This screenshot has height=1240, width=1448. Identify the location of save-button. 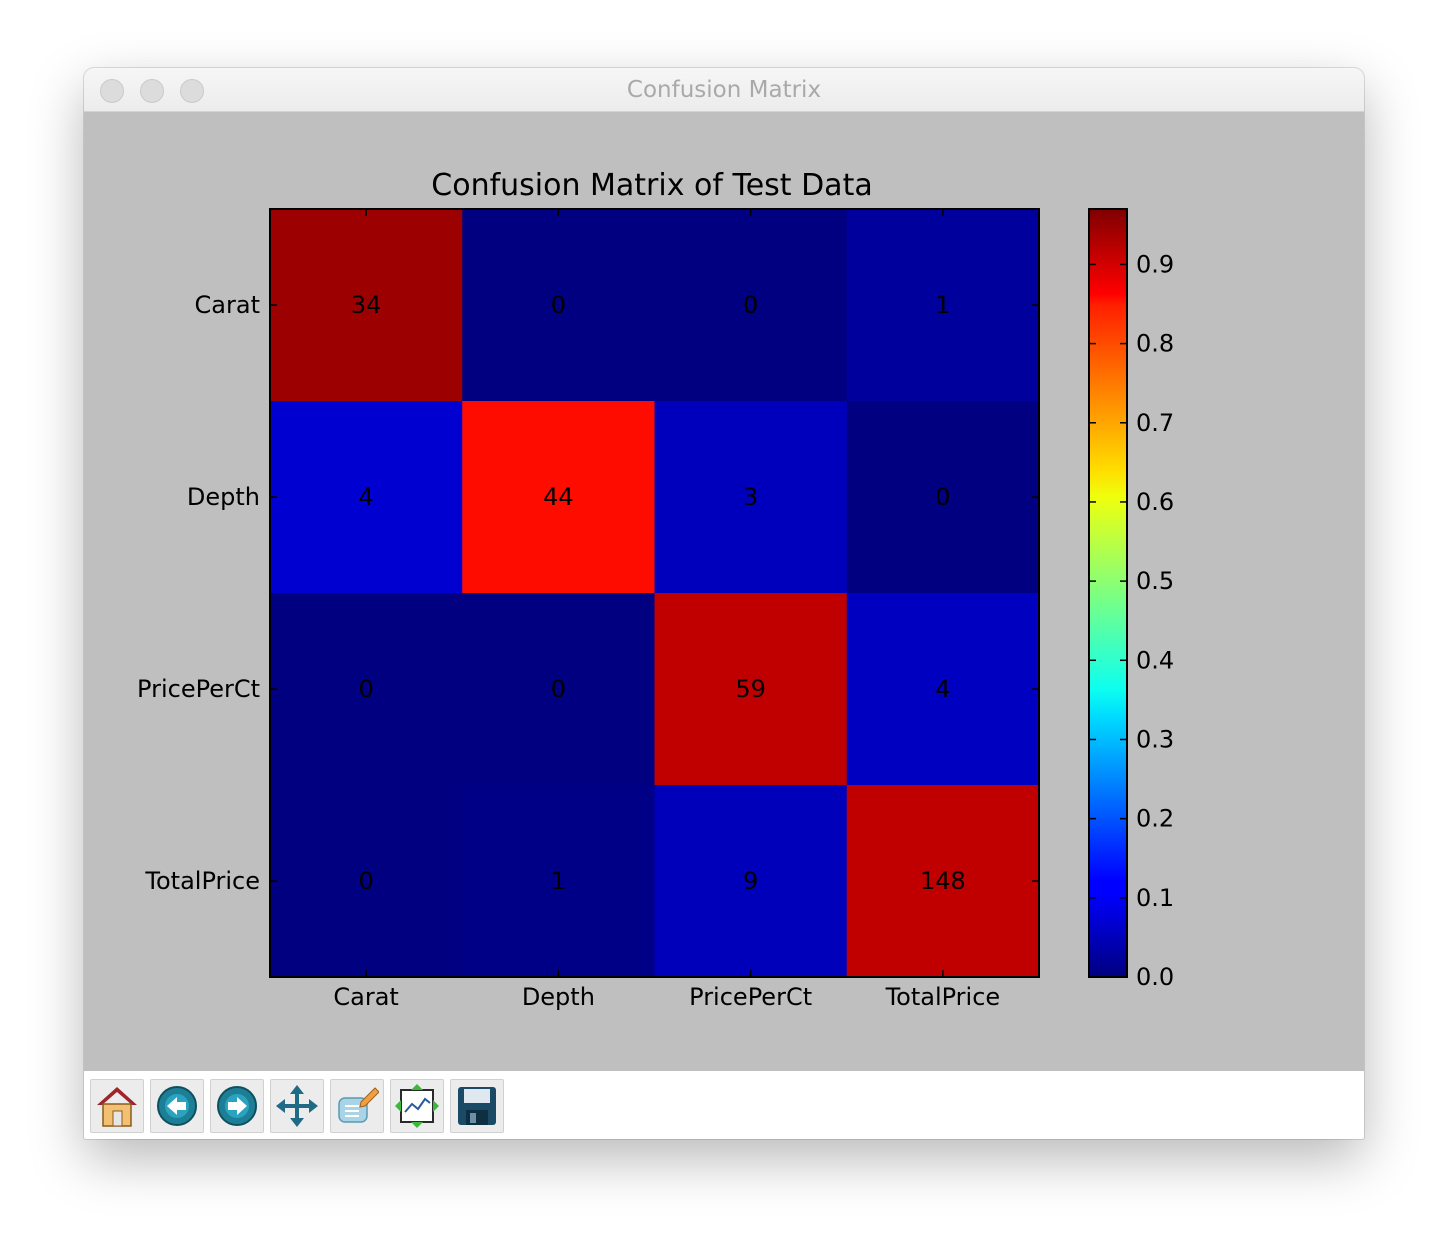
(477, 1106).